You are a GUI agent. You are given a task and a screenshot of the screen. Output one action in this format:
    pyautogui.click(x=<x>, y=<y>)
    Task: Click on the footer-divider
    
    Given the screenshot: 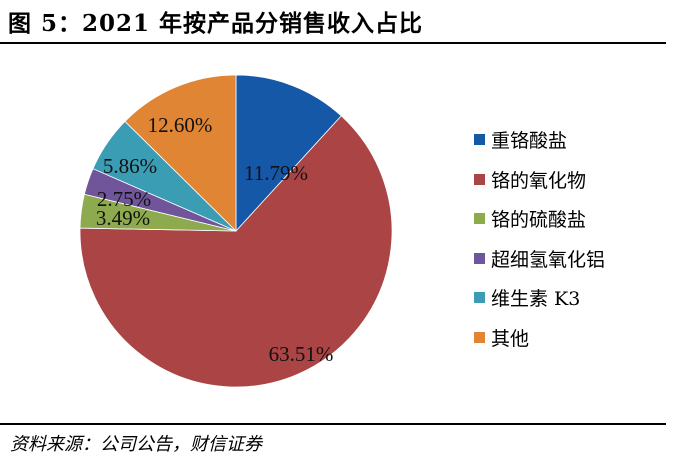 What is the action you would take?
    pyautogui.click(x=333, y=424)
    